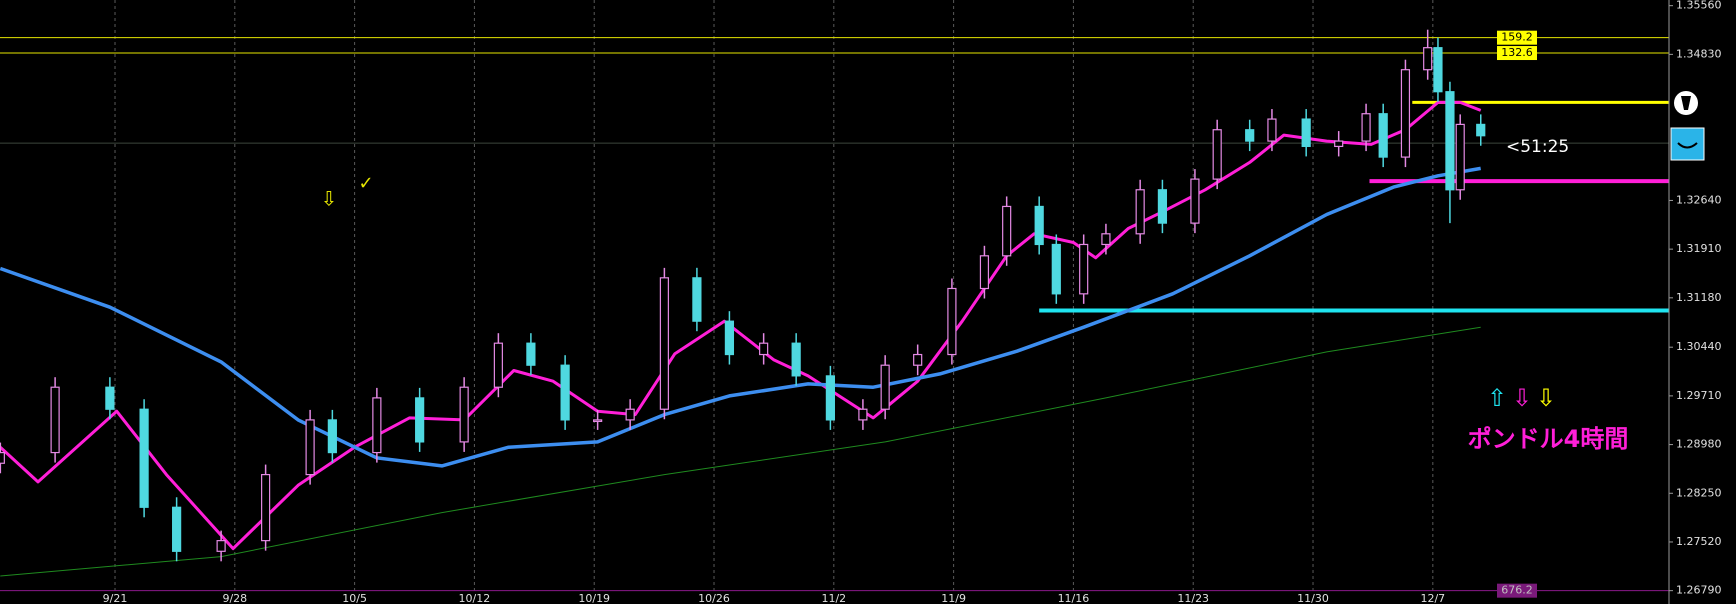 The width and height of the screenshot is (1736, 604). What do you see at coordinates (365, 183) in the screenshot?
I see `annotation-check: ✓` at bounding box center [365, 183].